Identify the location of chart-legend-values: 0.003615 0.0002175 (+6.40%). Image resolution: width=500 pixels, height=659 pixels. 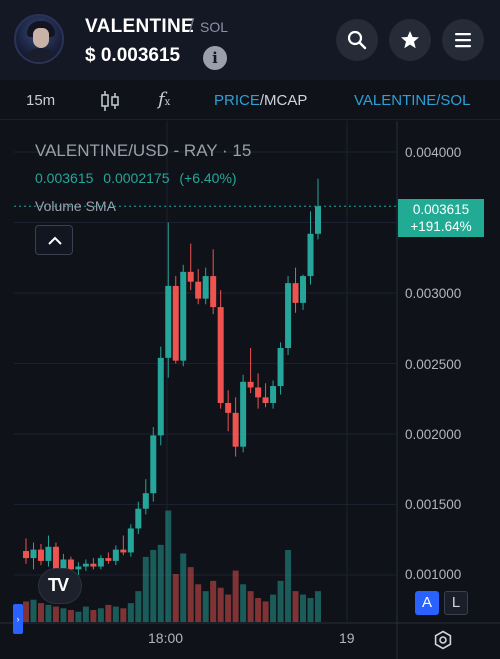
(139, 178).